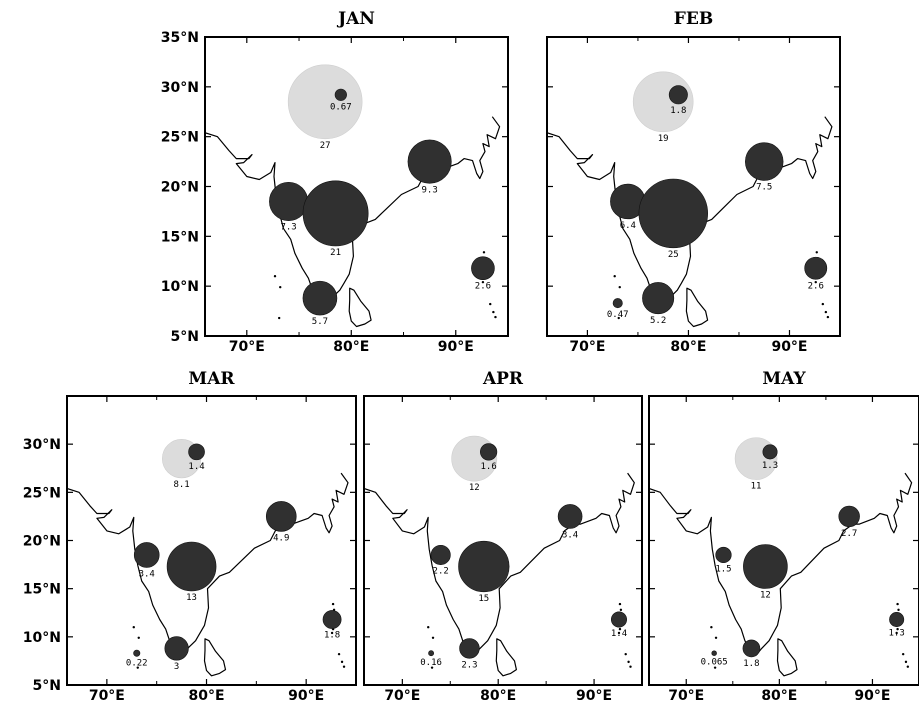 This screenshot has height=710, width=919. I want to click on map-content: 27 0.67 7.3 21 9.3 5.7 2.6, so click(353, 195).